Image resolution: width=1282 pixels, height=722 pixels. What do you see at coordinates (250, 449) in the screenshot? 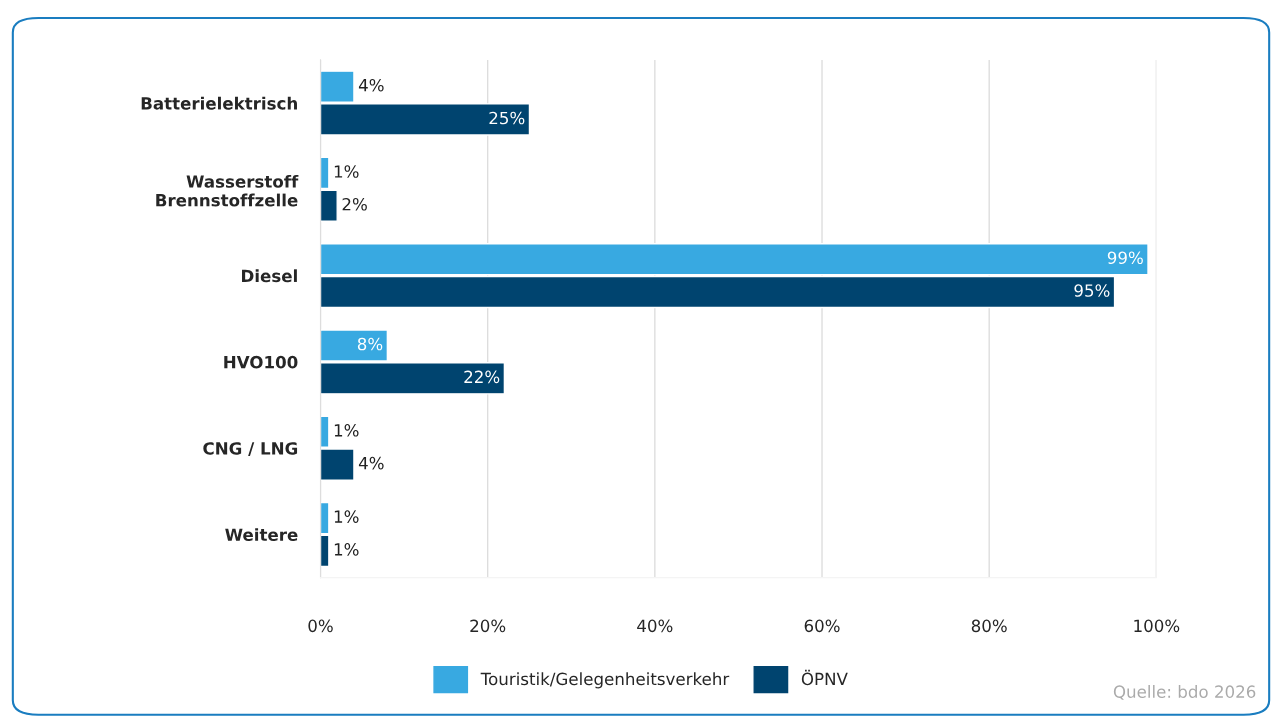
I see `y-tick-label: CNG / LNG` at bounding box center [250, 449].